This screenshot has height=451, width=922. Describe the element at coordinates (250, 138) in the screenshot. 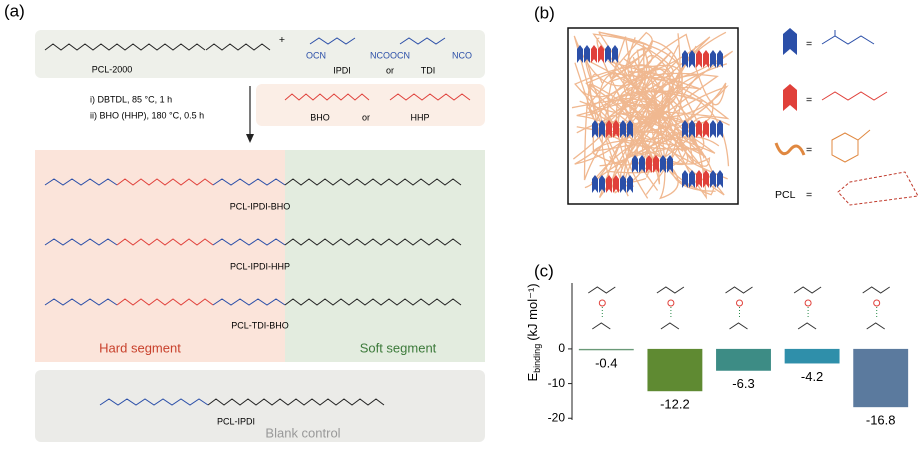

I see `arrow-head` at that location.